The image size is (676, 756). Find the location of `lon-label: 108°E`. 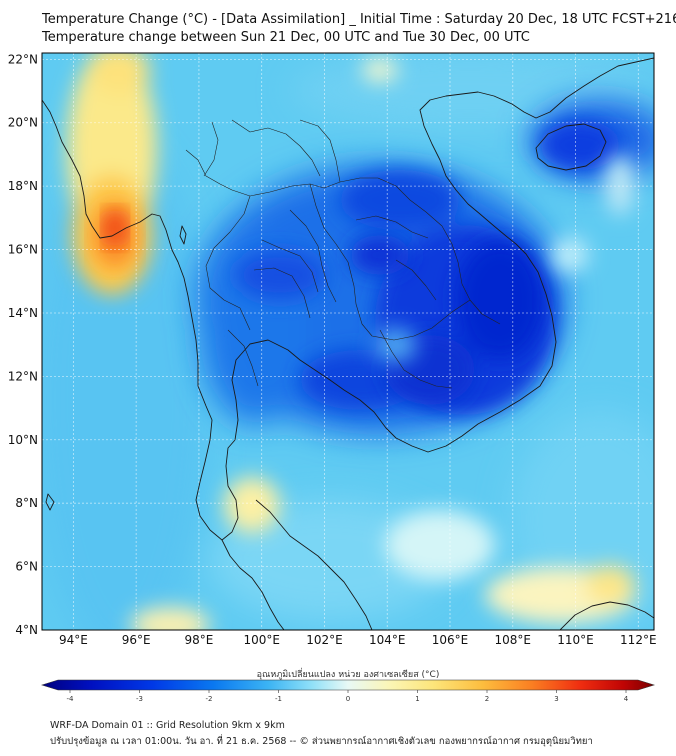

lon-label: 108°E is located at coordinates (513, 640).